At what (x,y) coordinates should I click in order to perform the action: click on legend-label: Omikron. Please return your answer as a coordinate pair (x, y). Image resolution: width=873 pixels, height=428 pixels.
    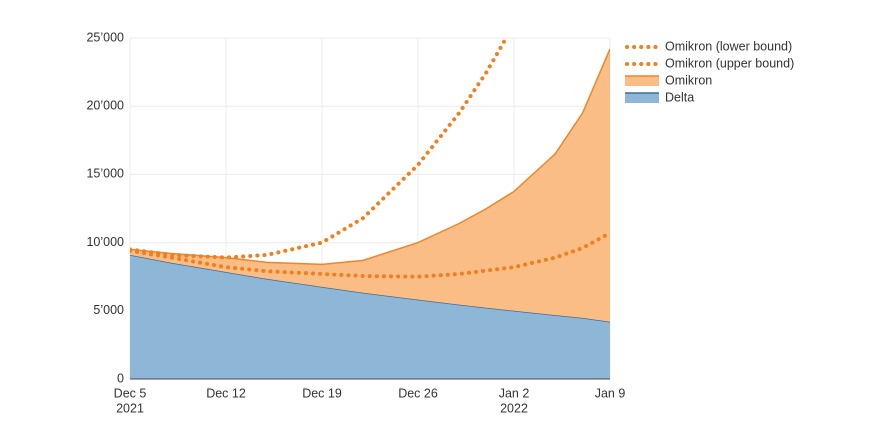
    Looking at the image, I should click on (688, 80).